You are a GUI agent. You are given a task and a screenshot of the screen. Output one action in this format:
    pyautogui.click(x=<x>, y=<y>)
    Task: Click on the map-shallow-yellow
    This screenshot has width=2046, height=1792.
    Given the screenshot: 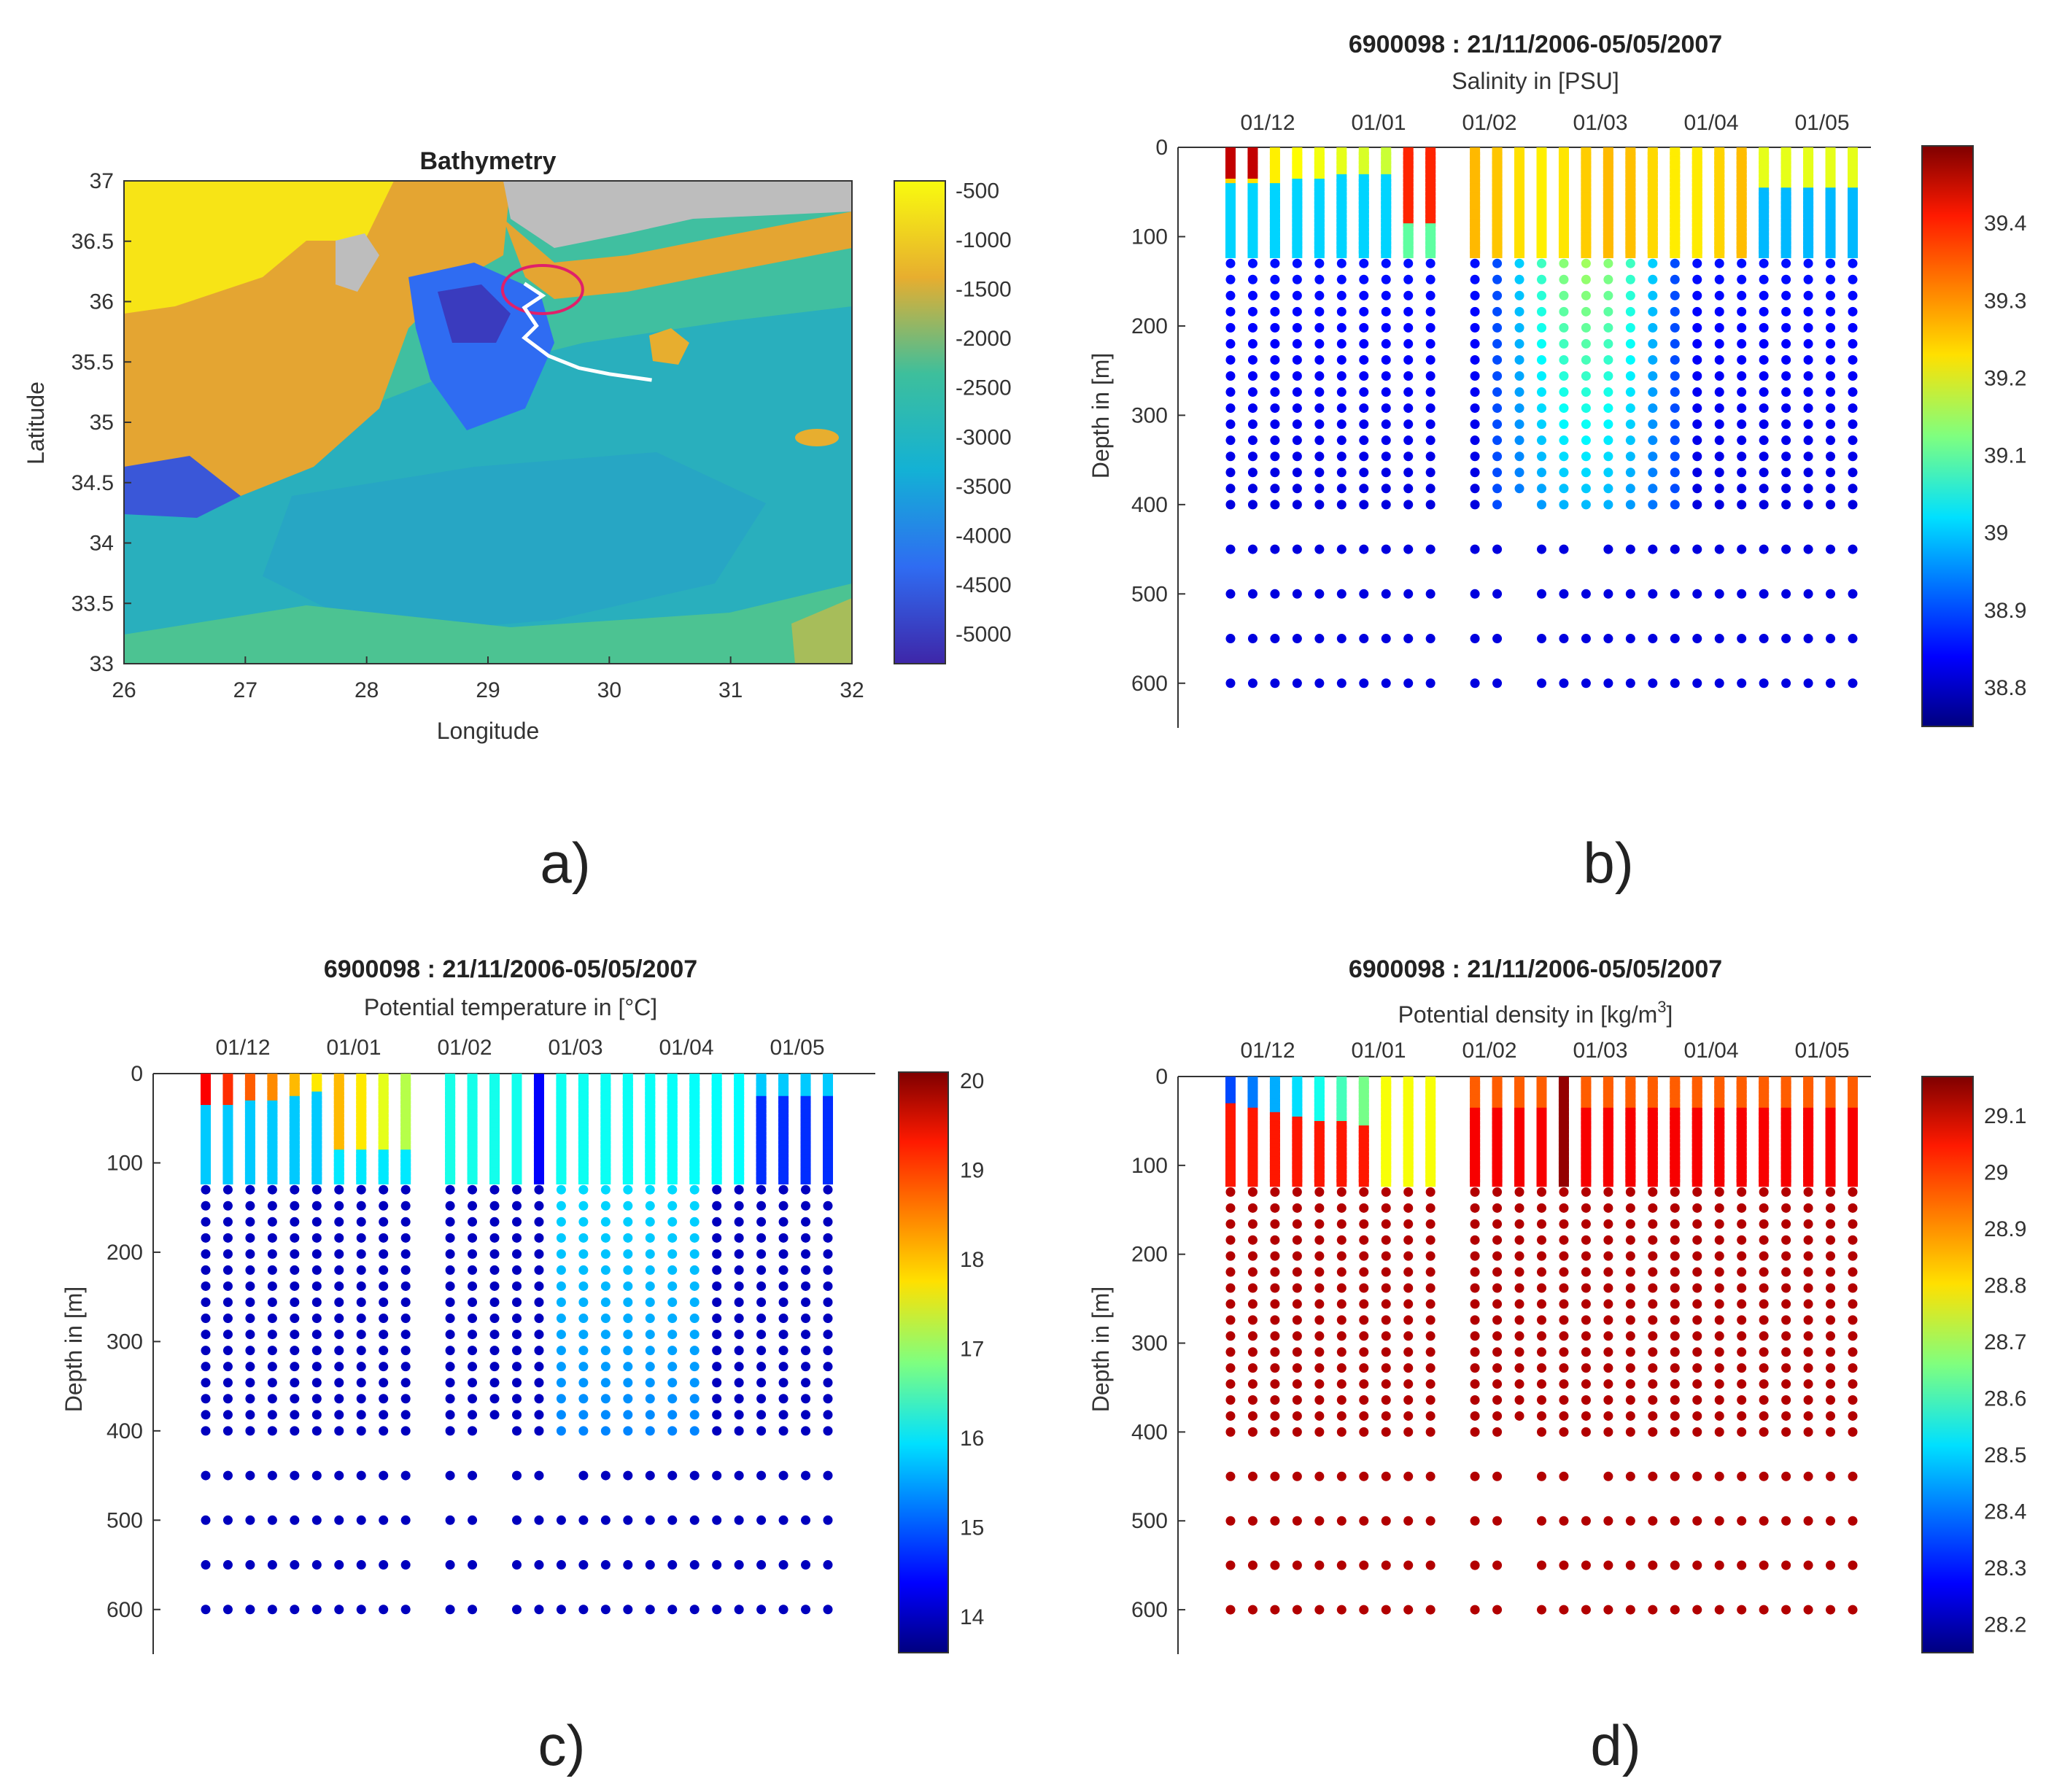 What is the action you would take?
    pyautogui.click(x=259, y=247)
    